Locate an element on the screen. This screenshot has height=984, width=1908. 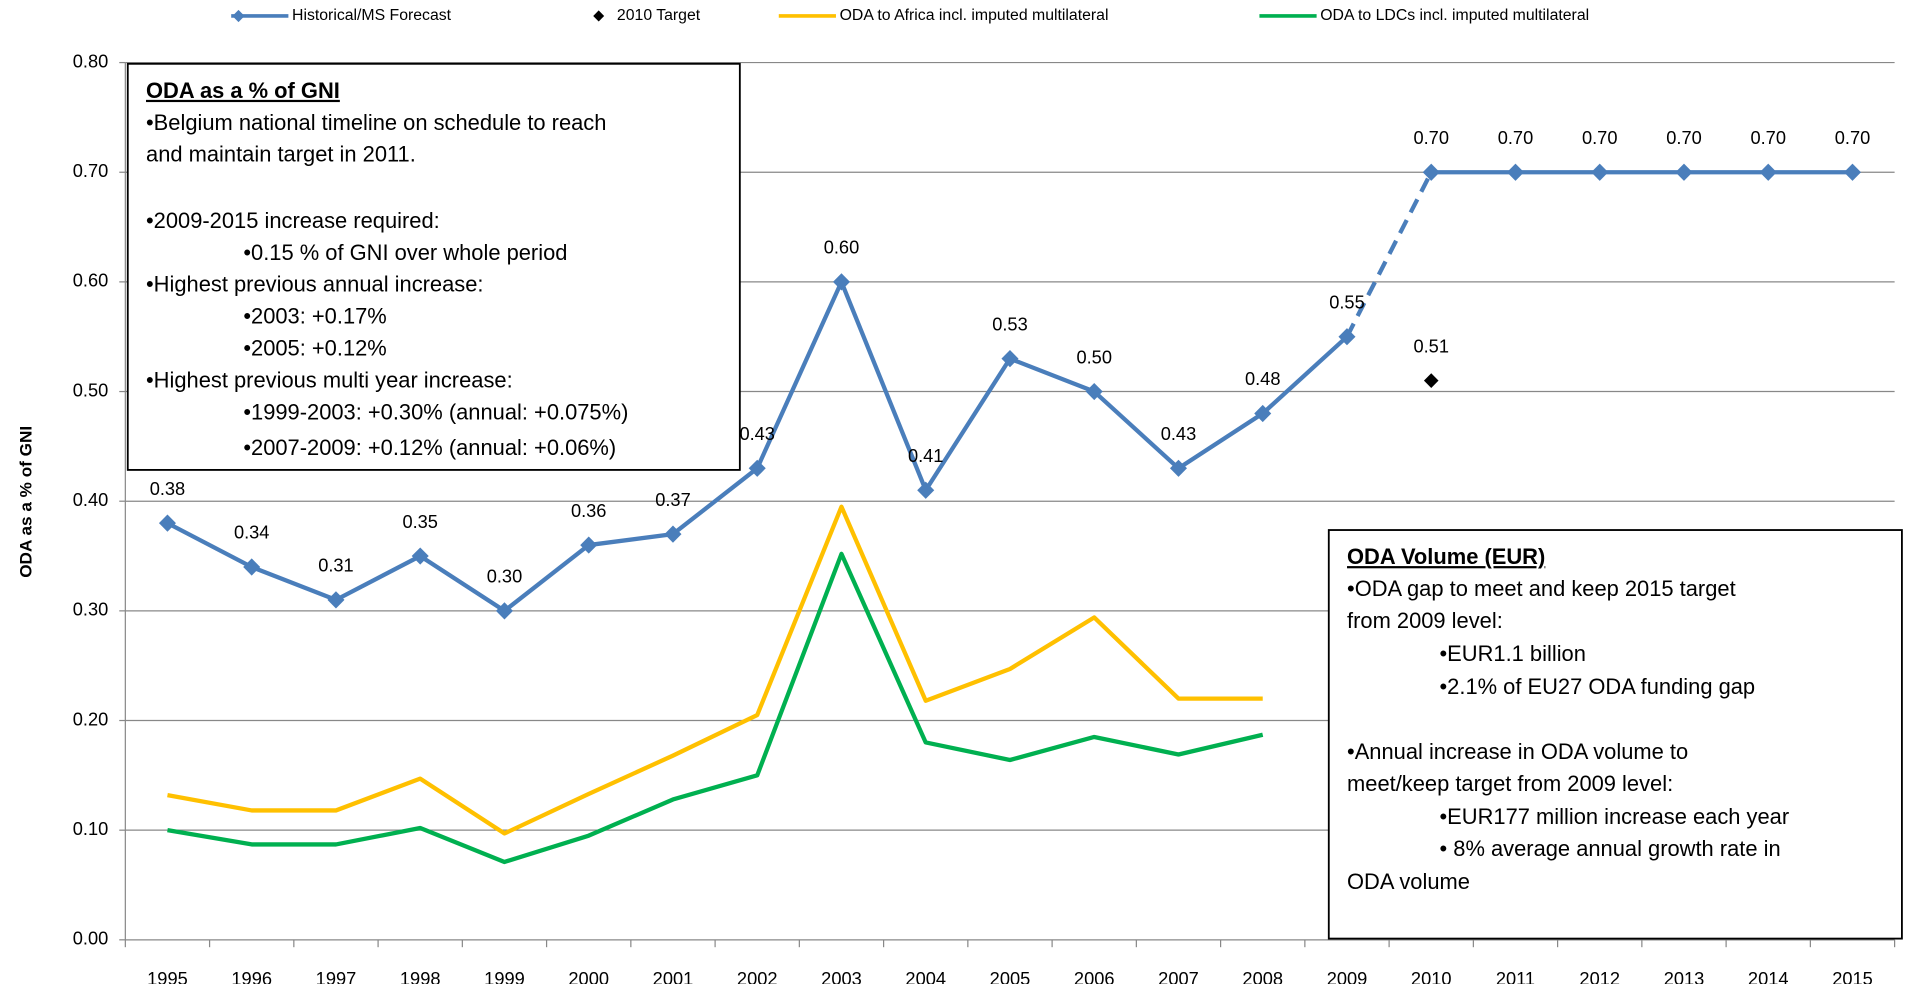
x-tick-label: 1999 is located at coordinates (504, 976).